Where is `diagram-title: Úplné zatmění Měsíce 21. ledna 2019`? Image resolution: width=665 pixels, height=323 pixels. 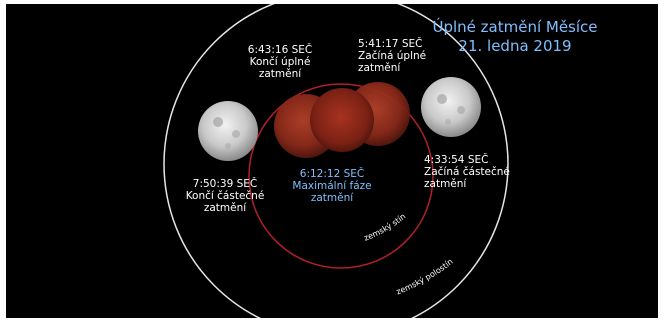 diagram-title: Úplné zatmění Měsíce 21. ledna 2019 is located at coordinates (515, 37).